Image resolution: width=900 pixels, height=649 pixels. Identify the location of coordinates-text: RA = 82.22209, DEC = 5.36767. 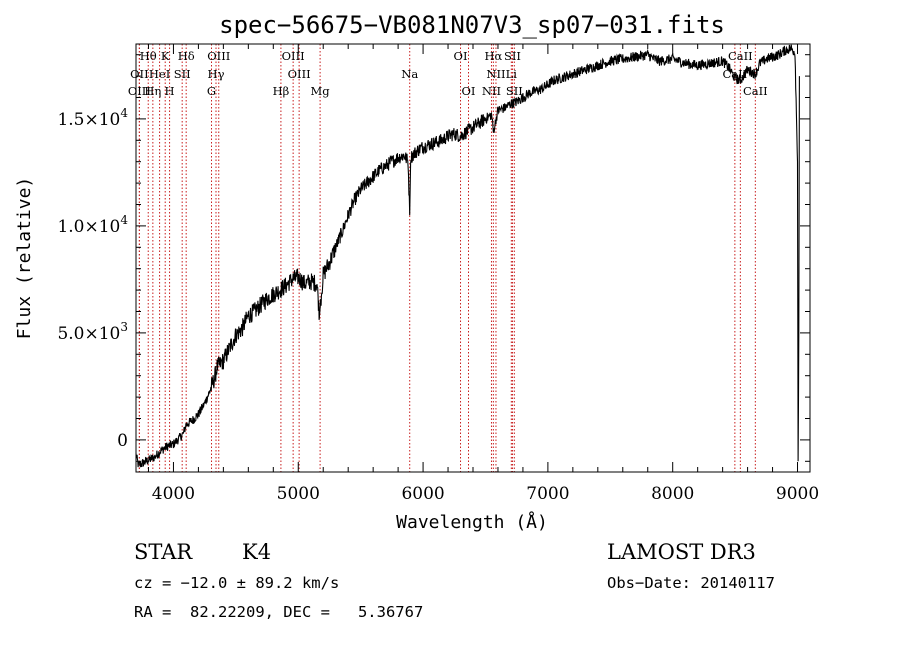
(279, 612).